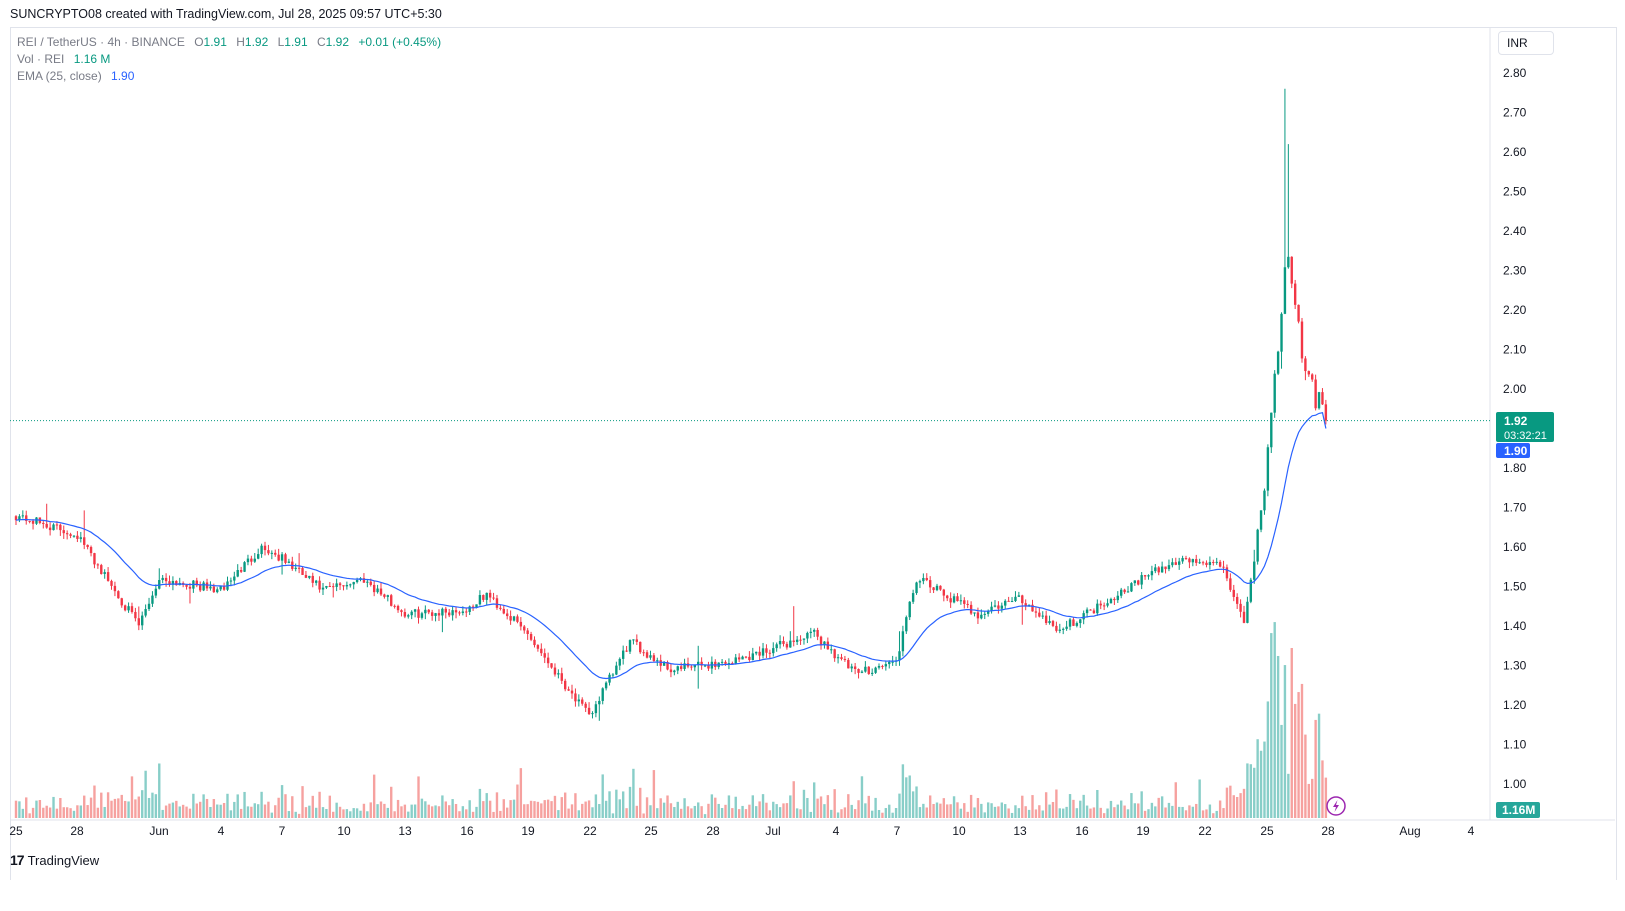 The height and width of the screenshot is (911, 1625). Describe the element at coordinates (772, 831) in the screenshot. I see `time-tick-label: Jul` at that location.